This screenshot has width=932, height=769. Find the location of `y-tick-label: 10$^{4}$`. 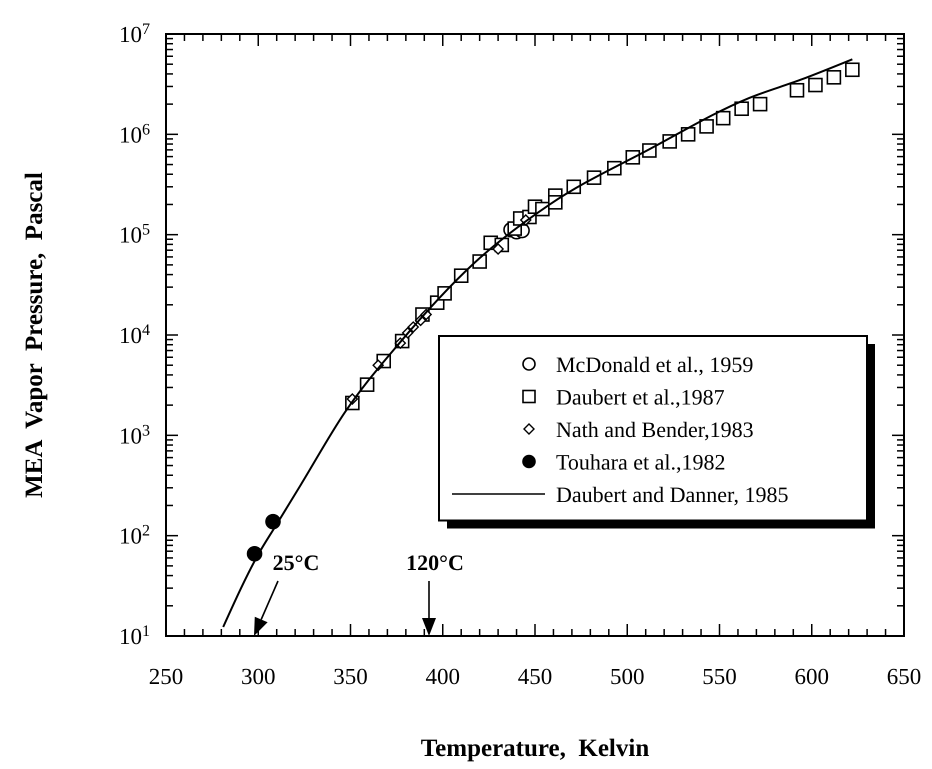

y-tick-label: 10$^{4}$ is located at coordinates (134, 335).